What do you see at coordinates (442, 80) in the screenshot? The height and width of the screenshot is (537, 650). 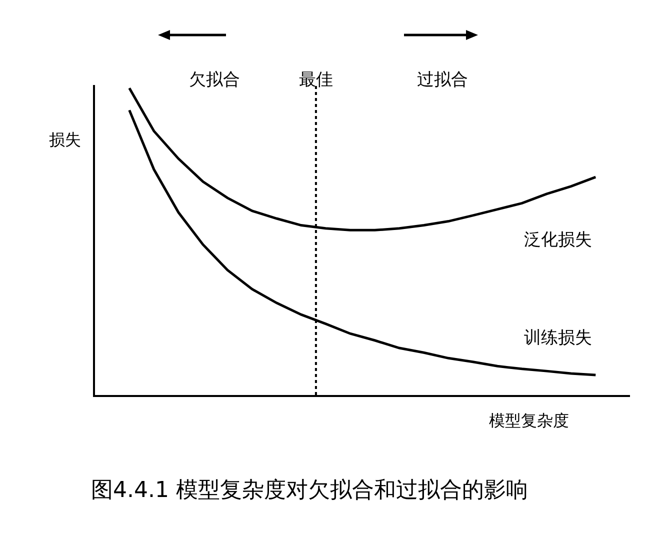 I see `annotation: 过拟合` at bounding box center [442, 80].